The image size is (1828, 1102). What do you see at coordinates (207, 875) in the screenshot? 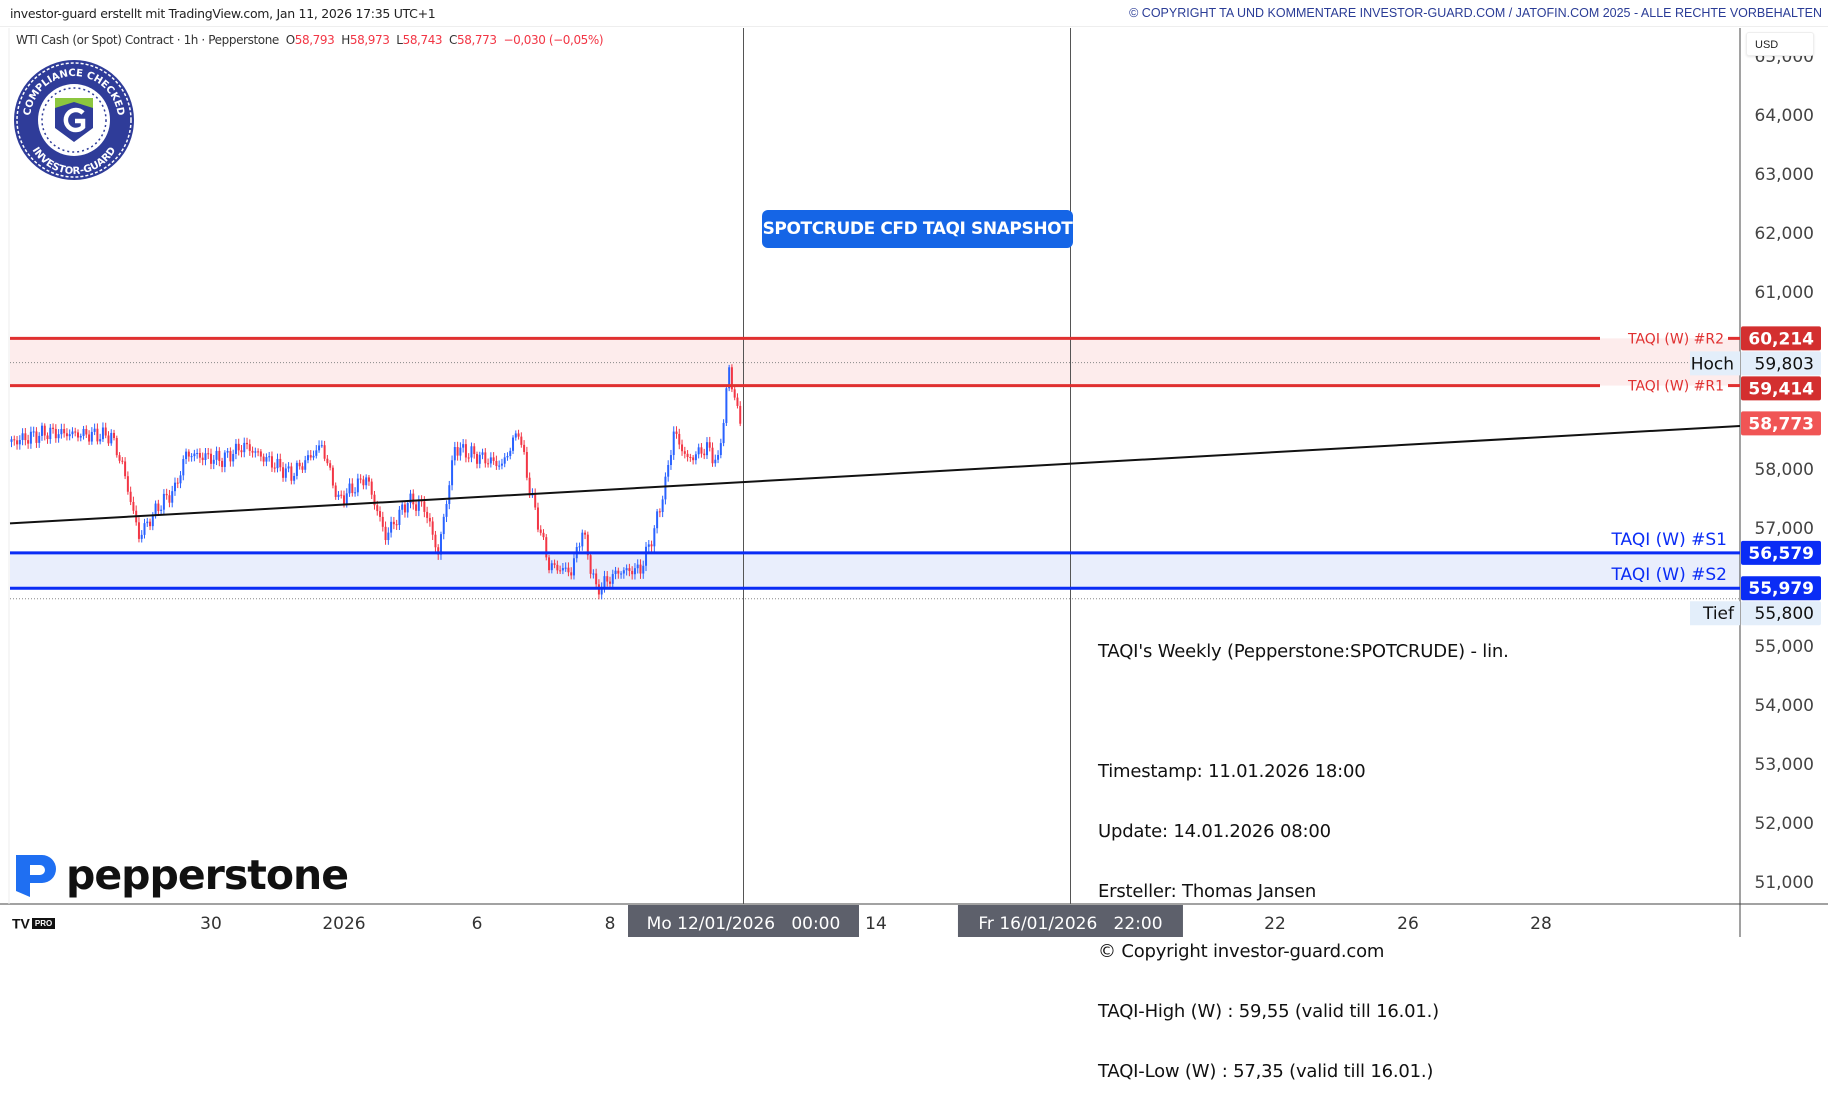
I see `pepperstone-wordmark: pepperstone` at bounding box center [207, 875].